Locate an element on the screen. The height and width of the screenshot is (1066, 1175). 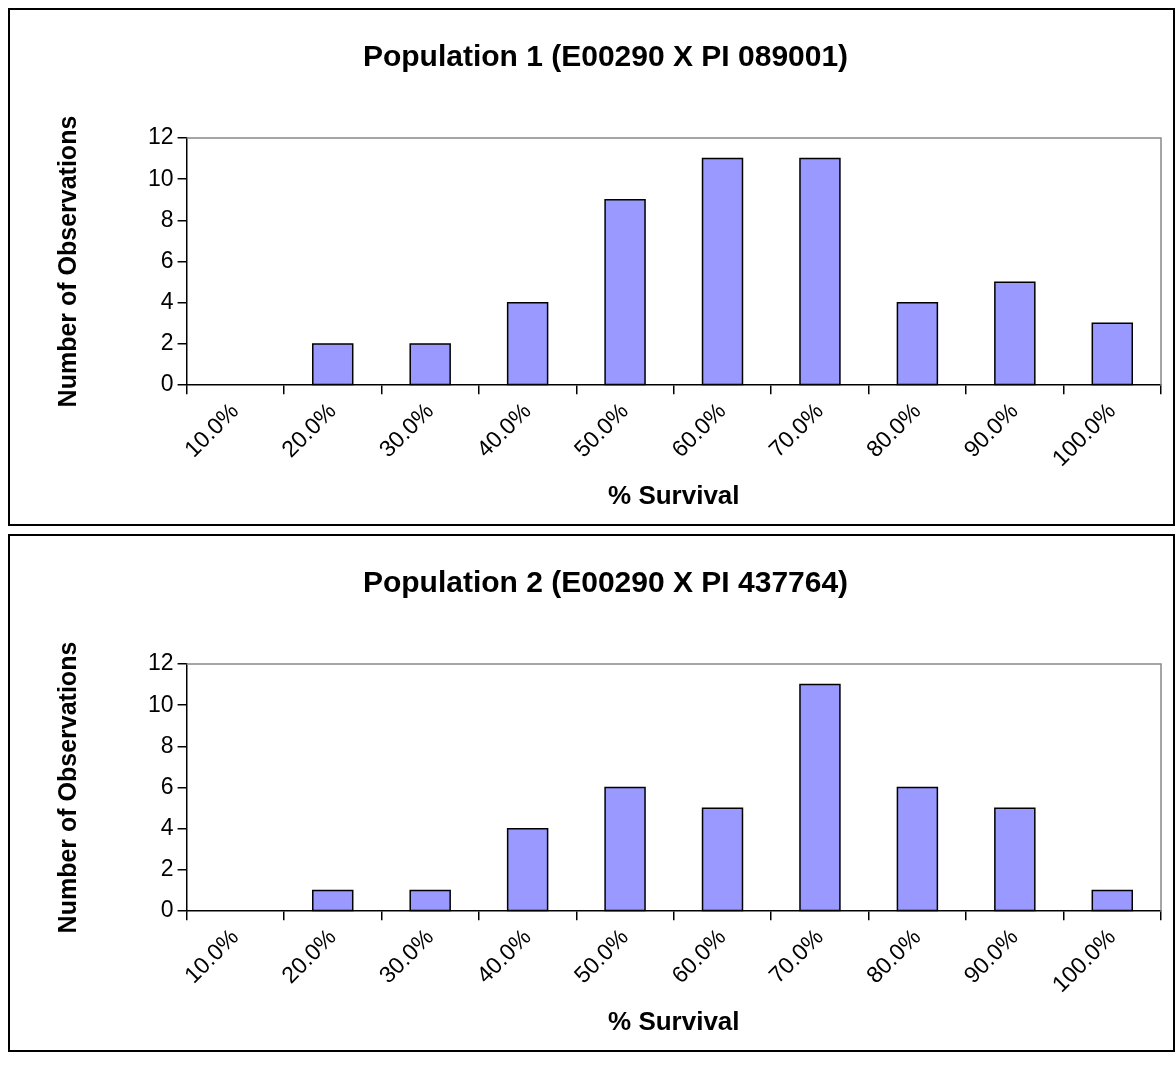
chart-title: Population 1 (E00290 X PI 089001) is located at coordinates (605, 56).